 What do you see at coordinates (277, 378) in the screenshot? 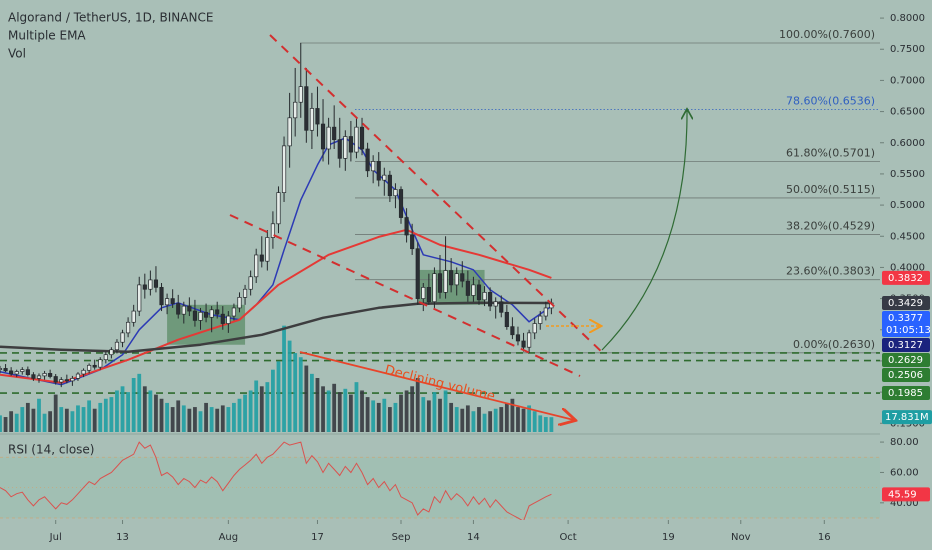
I see `volume` at bounding box center [277, 378].